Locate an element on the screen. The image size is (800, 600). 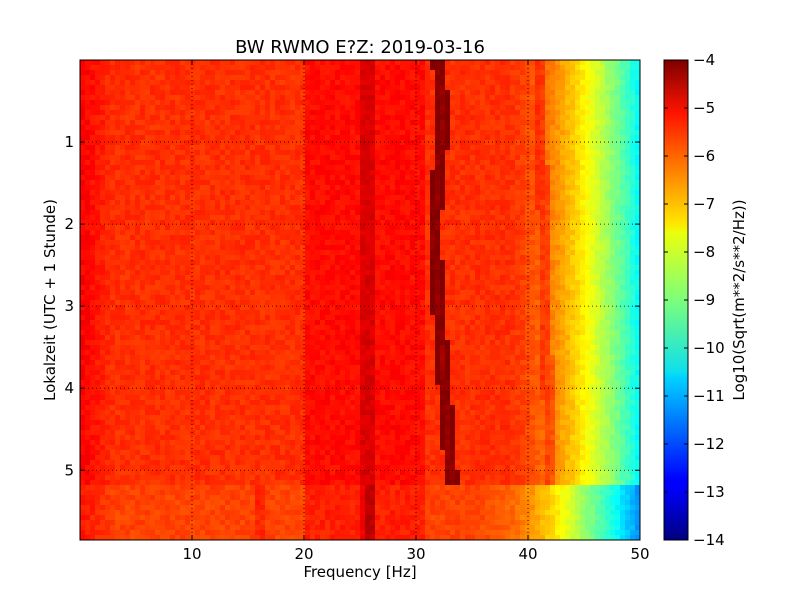
colorbar-tick-label: −4 is located at coordinates (704, 60).